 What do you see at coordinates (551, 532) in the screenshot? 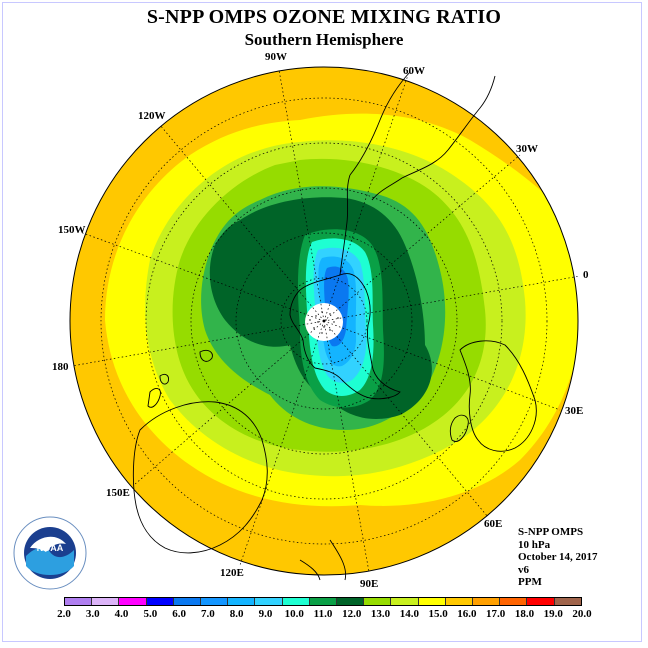
I see `instrument-label: S-NPP OMPS` at bounding box center [551, 532].